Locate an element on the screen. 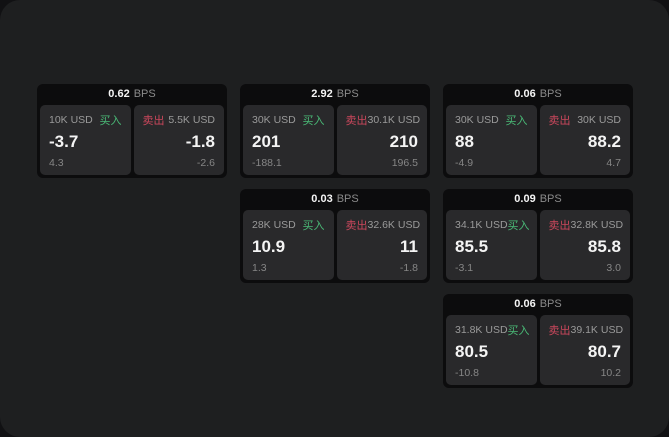 This screenshot has height=437, width=669. buy-delta: 4.3 is located at coordinates (56, 163).